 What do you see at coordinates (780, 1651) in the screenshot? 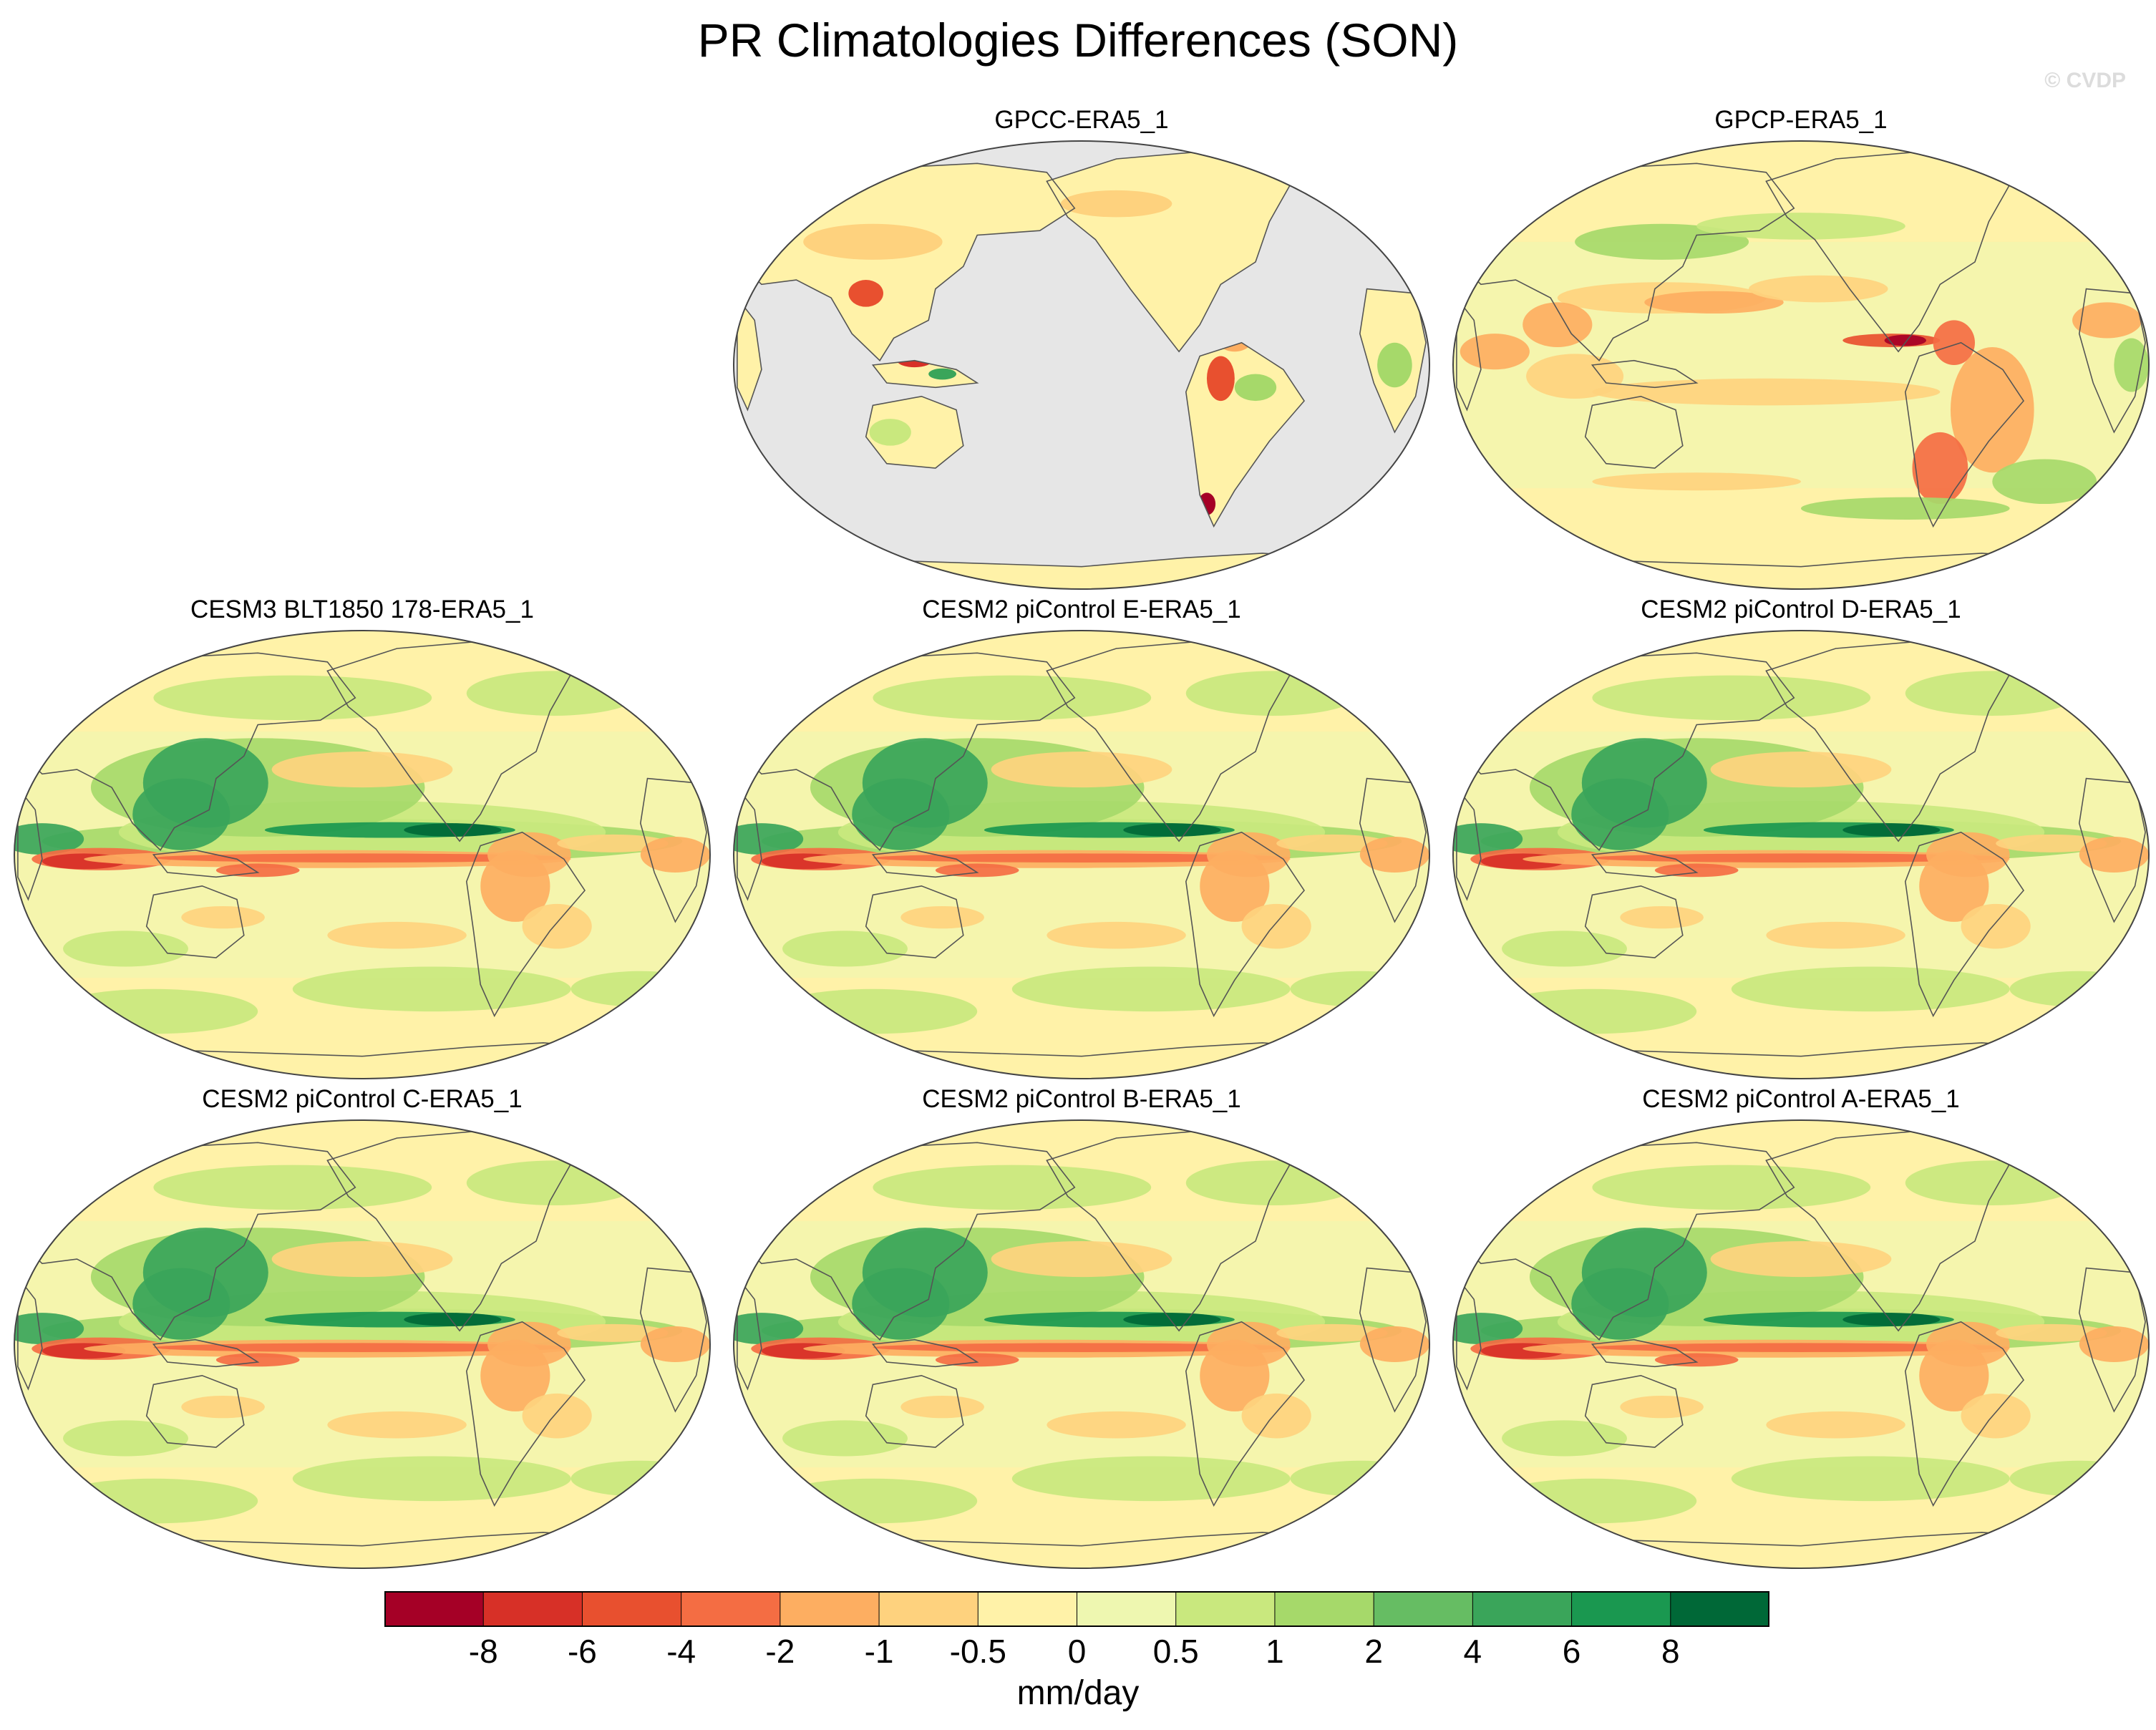
I see `colorbar-tick-label: -2` at bounding box center [780, 1651].